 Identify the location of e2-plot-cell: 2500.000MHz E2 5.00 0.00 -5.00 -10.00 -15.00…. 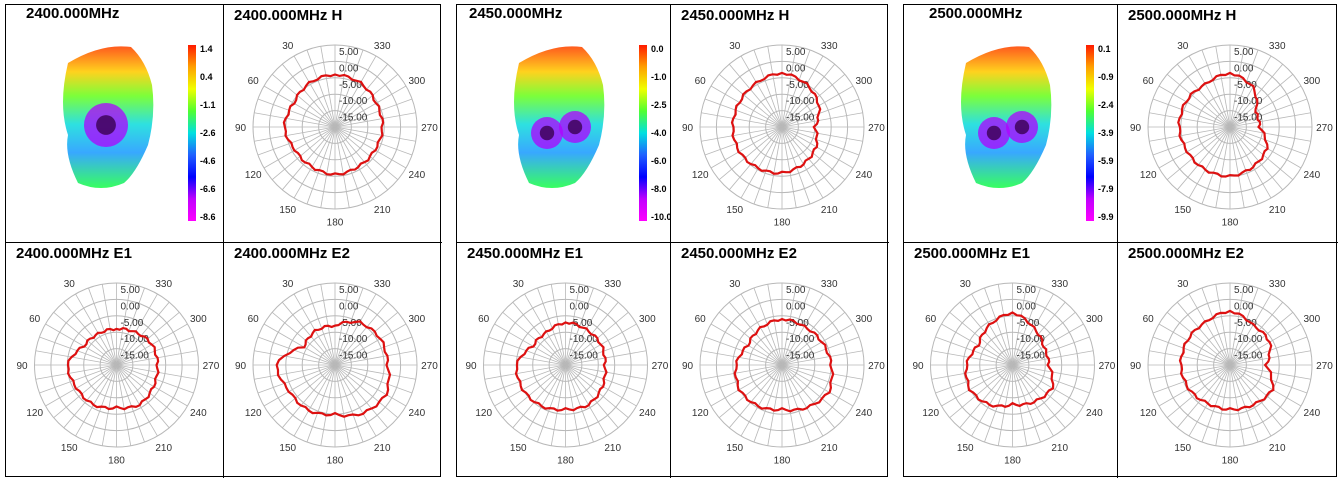
(1228, 360).